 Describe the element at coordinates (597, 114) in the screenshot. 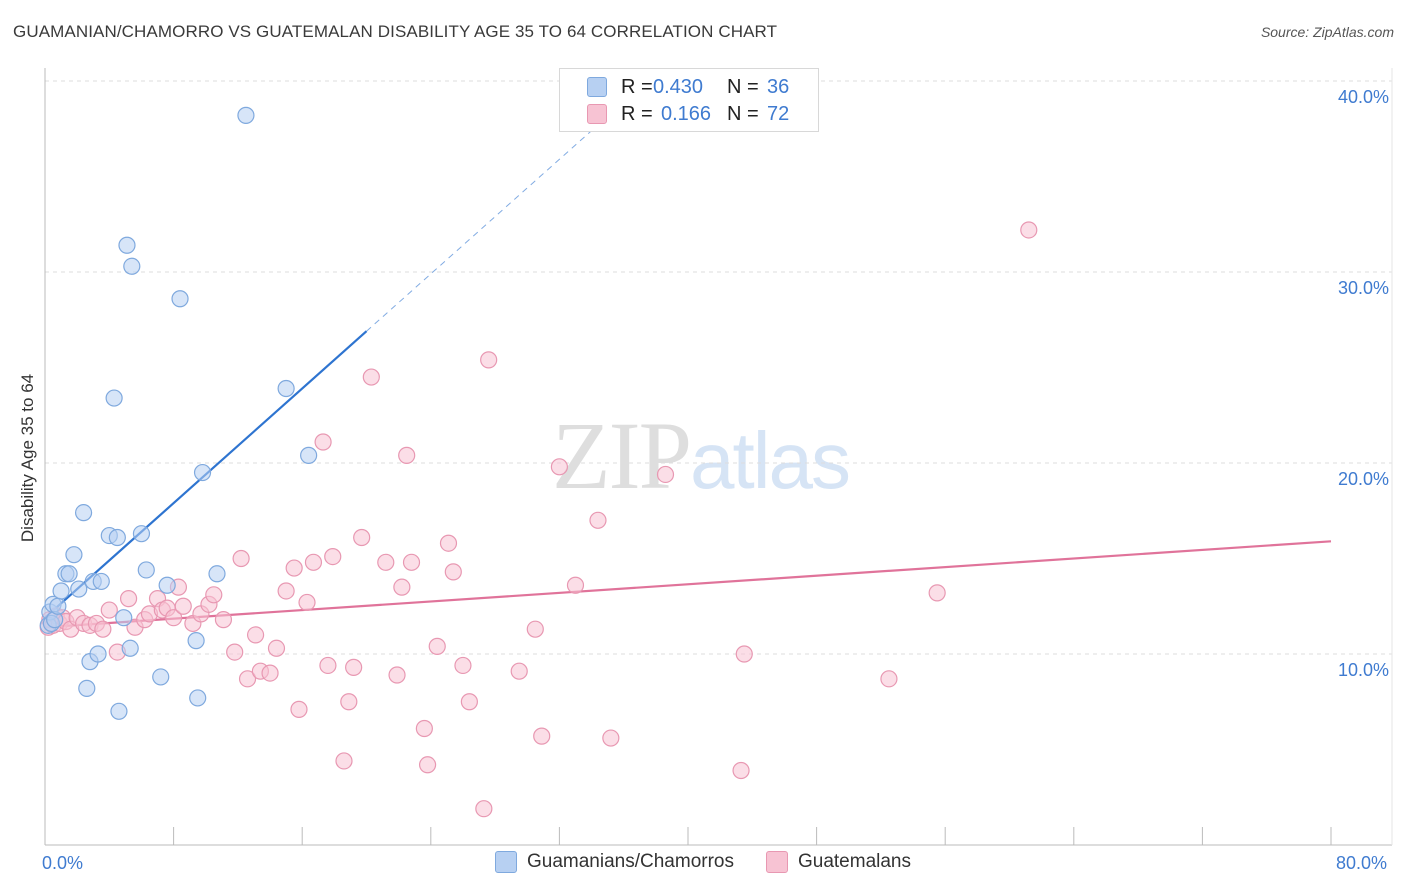

I see `swatch-pink` at that location.